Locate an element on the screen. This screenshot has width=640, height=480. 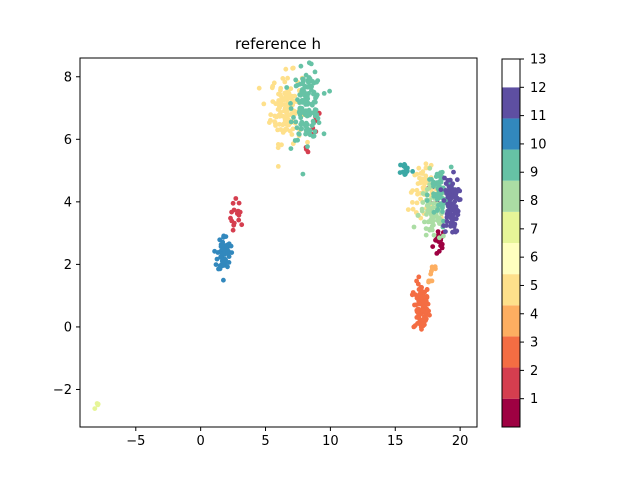
y-tick-label: −2 is located at coordinates (62, 390).